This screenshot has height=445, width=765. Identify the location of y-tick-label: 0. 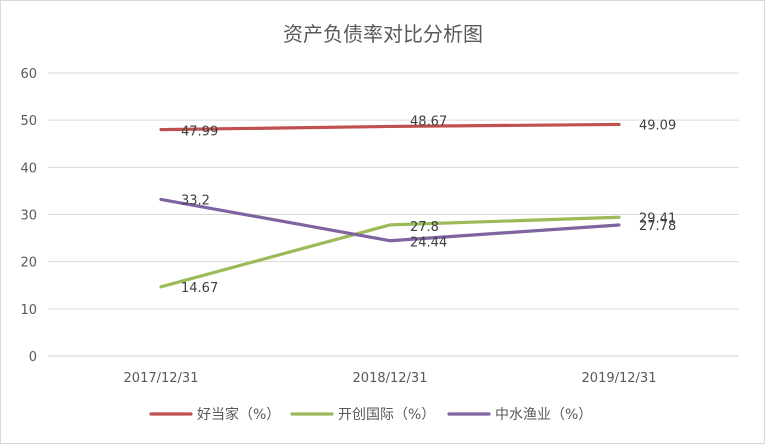
(33, 357).